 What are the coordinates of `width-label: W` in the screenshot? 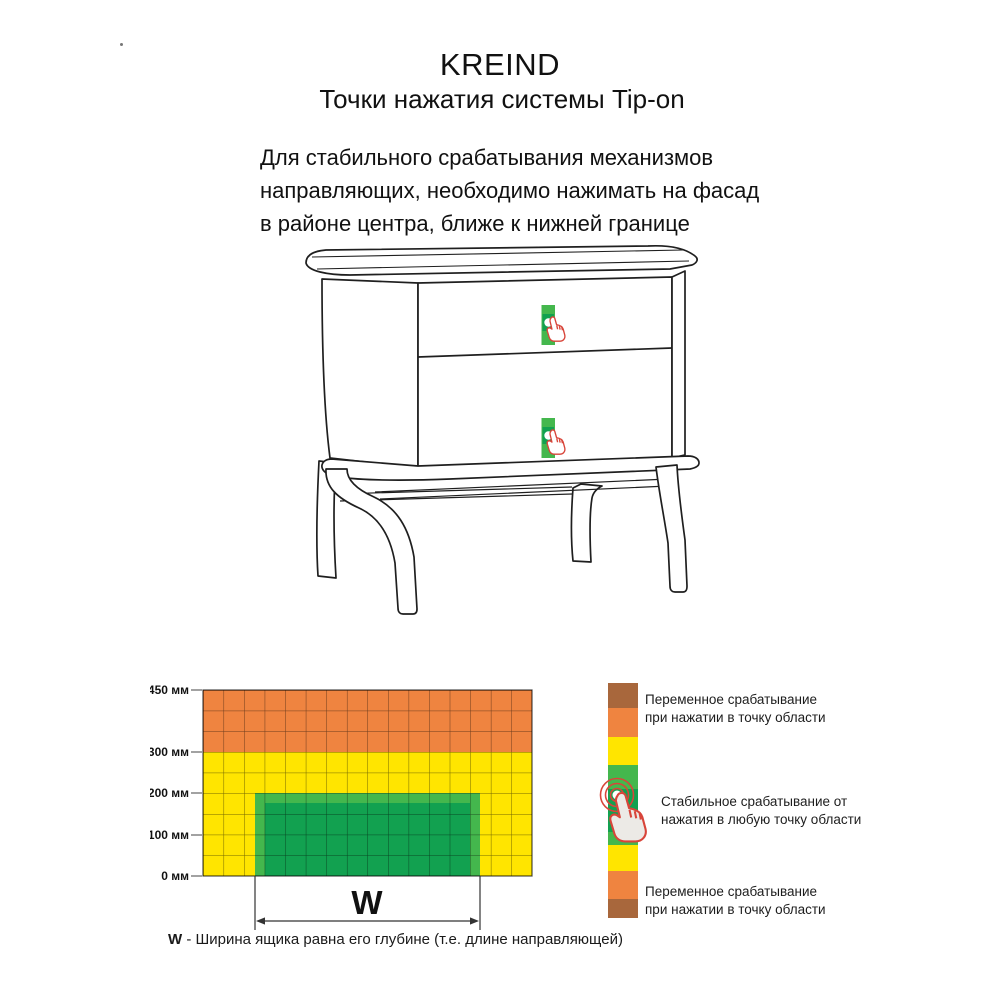 It's located at (367, 902).